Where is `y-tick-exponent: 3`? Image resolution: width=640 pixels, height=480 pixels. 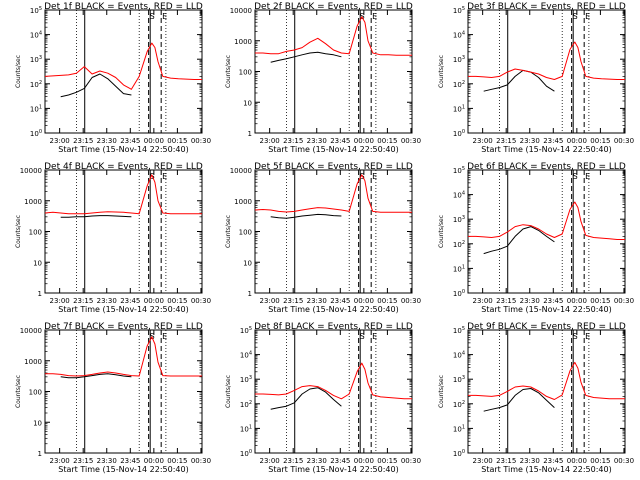
y-tick-exponent: 3 is located at coordinates (463, 218).